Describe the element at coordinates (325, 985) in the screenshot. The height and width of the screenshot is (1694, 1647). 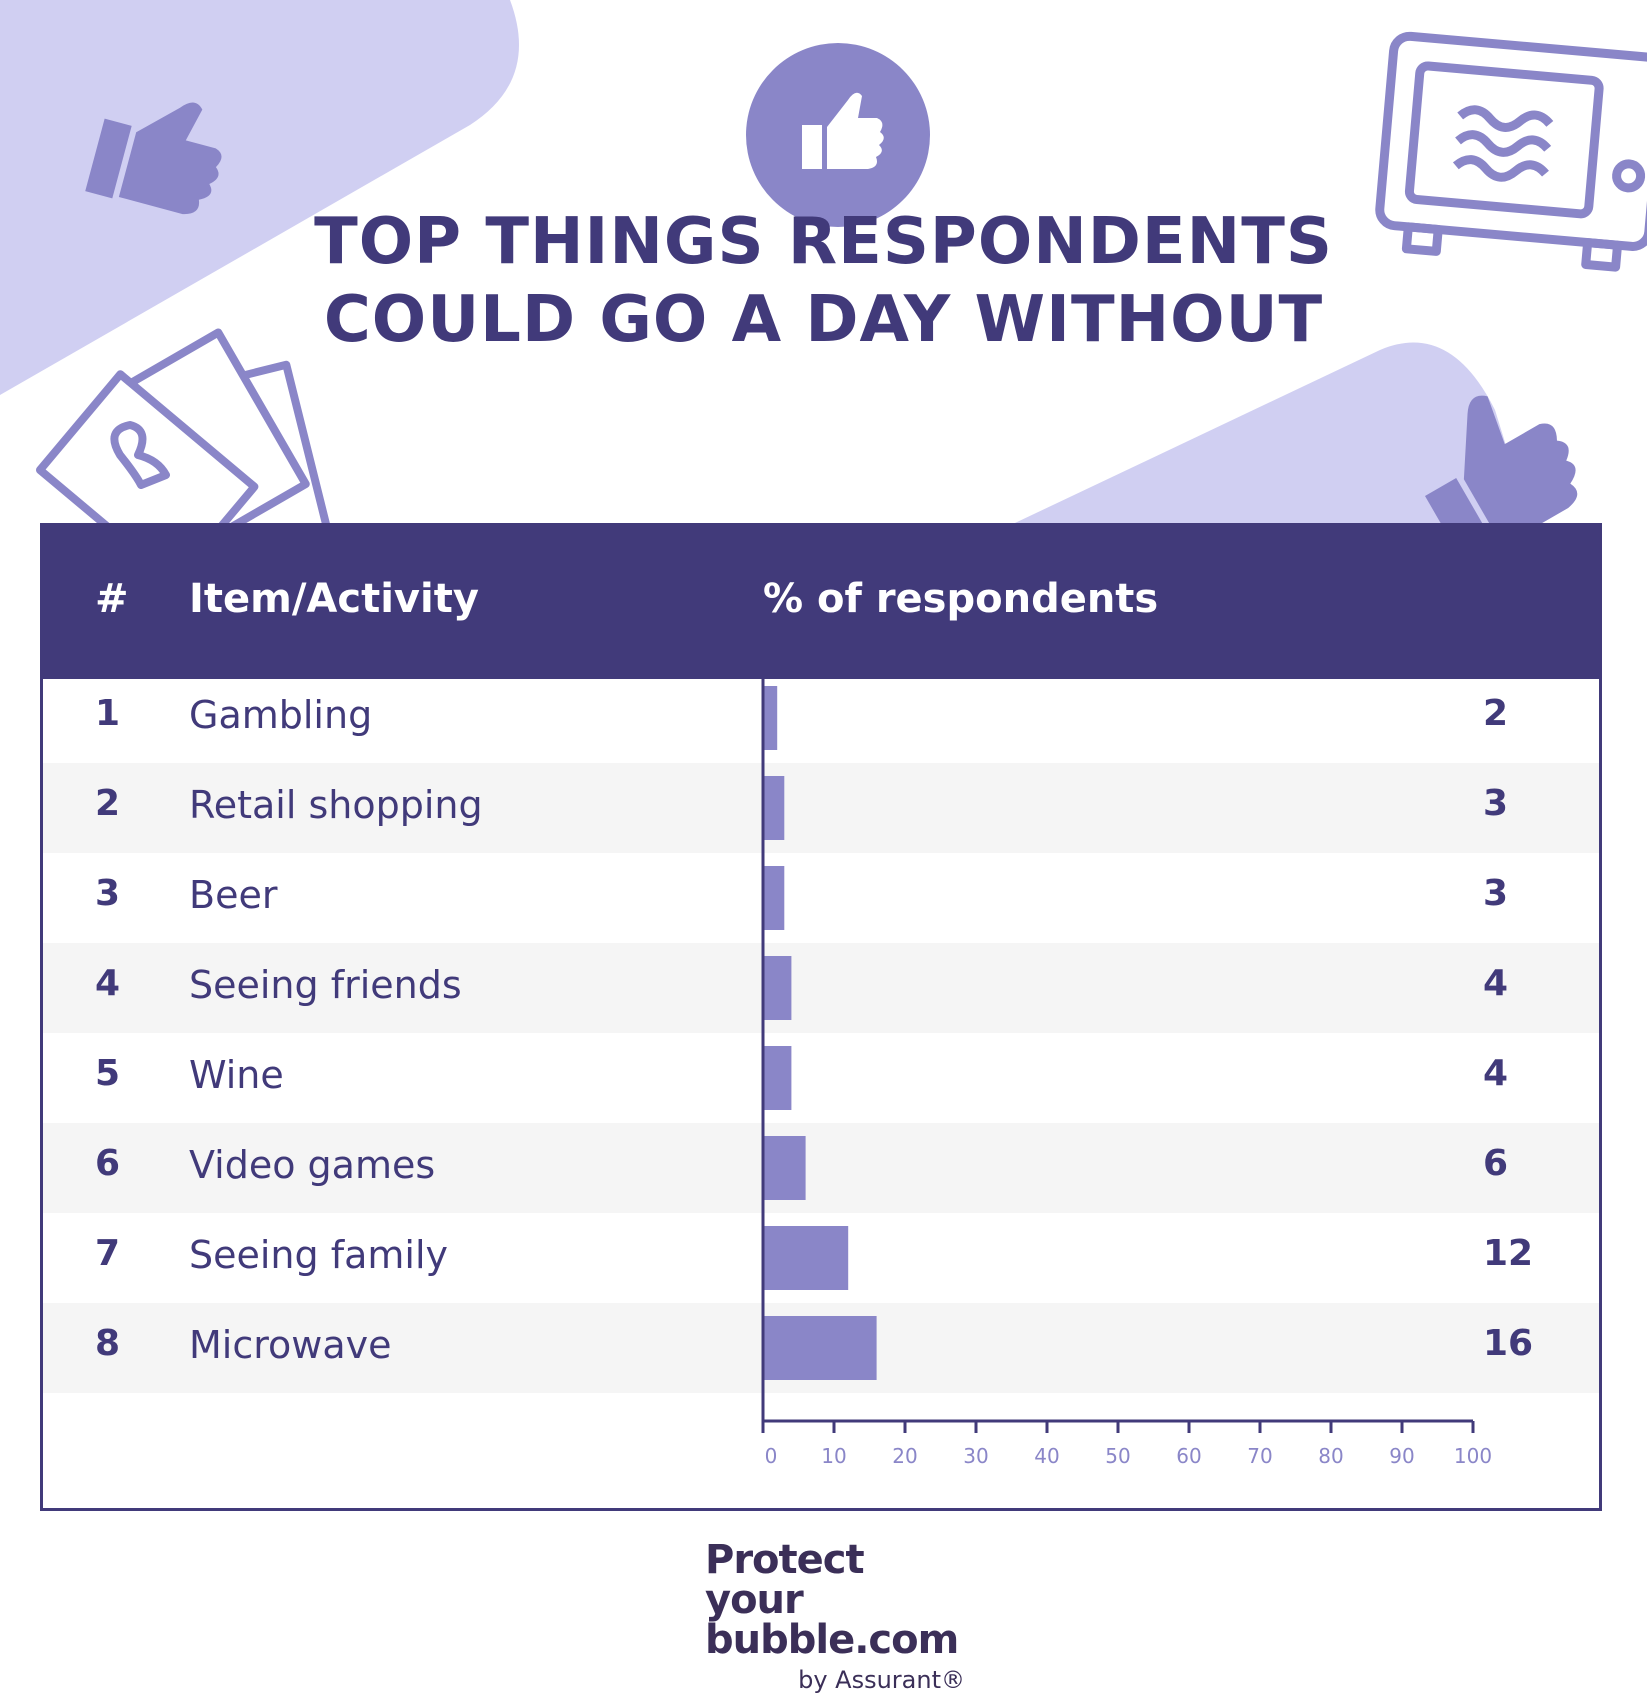
I see `row-item-label: Seeing friends` at that location.